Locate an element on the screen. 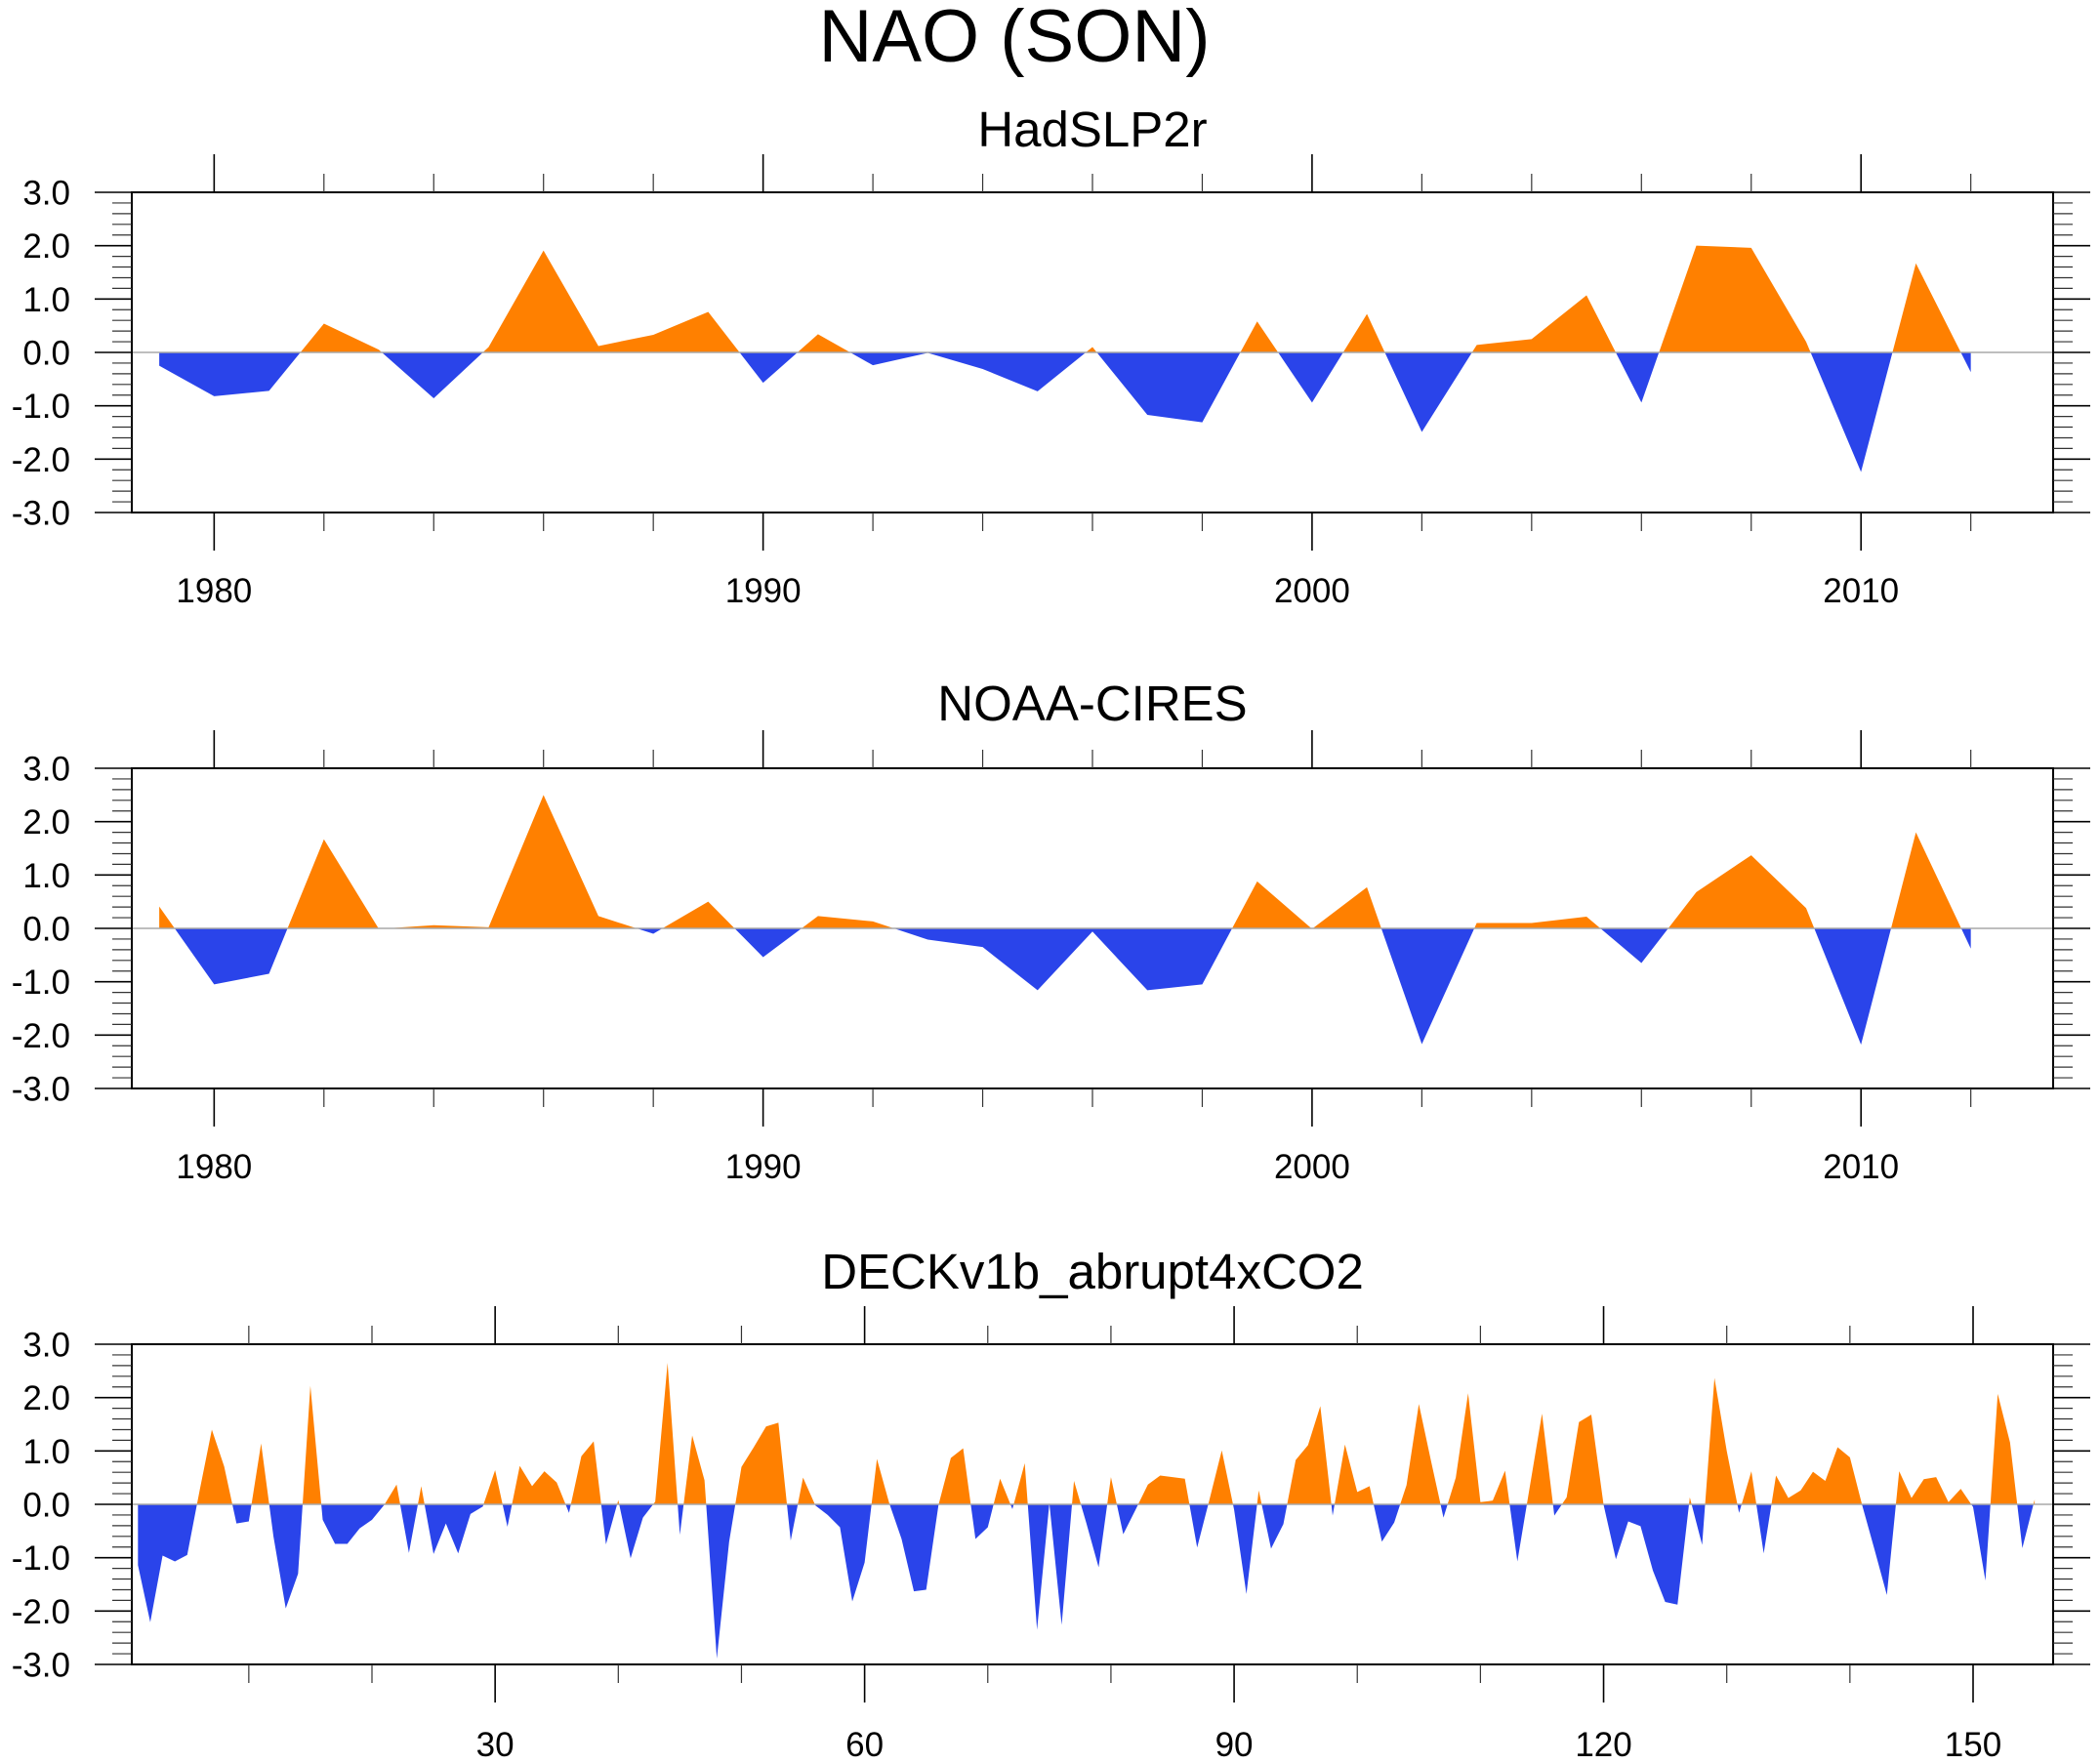 This screenshot has width=2100, height=1764. x-tick-label: 150 is located at coordinates (1973, 1745).